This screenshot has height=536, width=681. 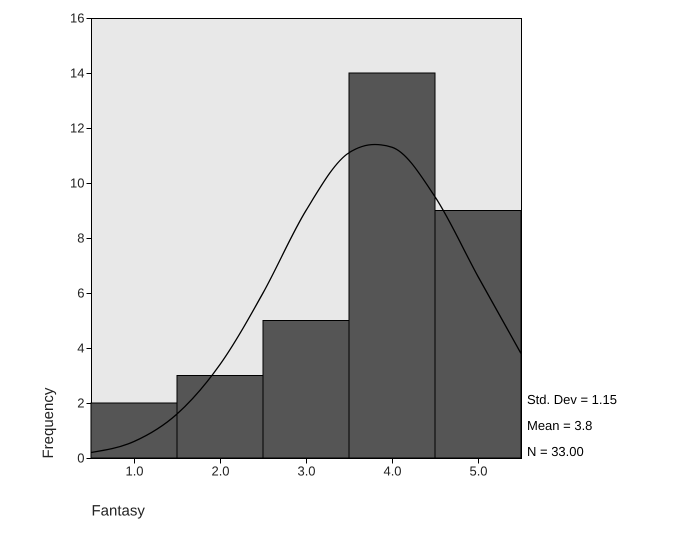 I want to click on x-tick-label: 1.0, so click(x=134, y=471).